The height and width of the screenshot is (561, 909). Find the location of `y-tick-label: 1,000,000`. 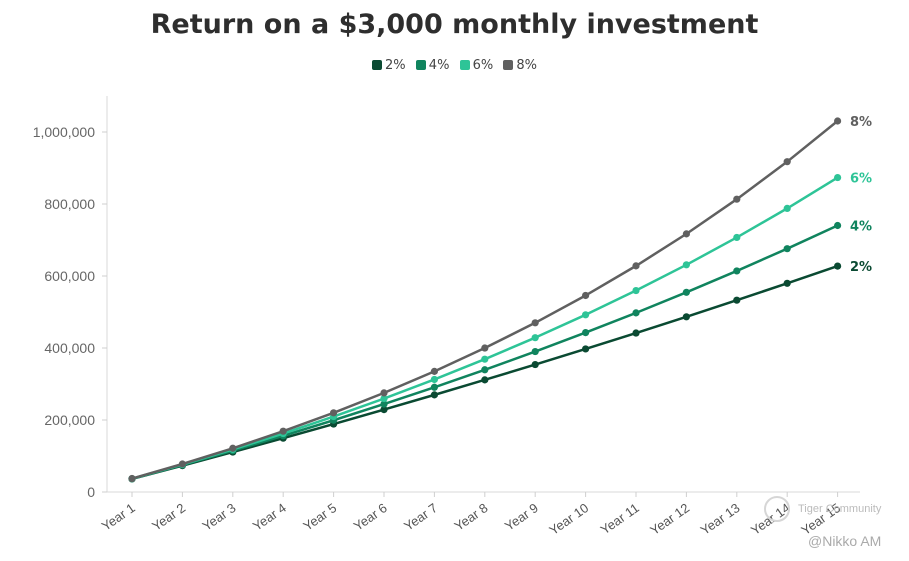

y-tick-label: 1,000,000 is located at coordinates (64, 132).